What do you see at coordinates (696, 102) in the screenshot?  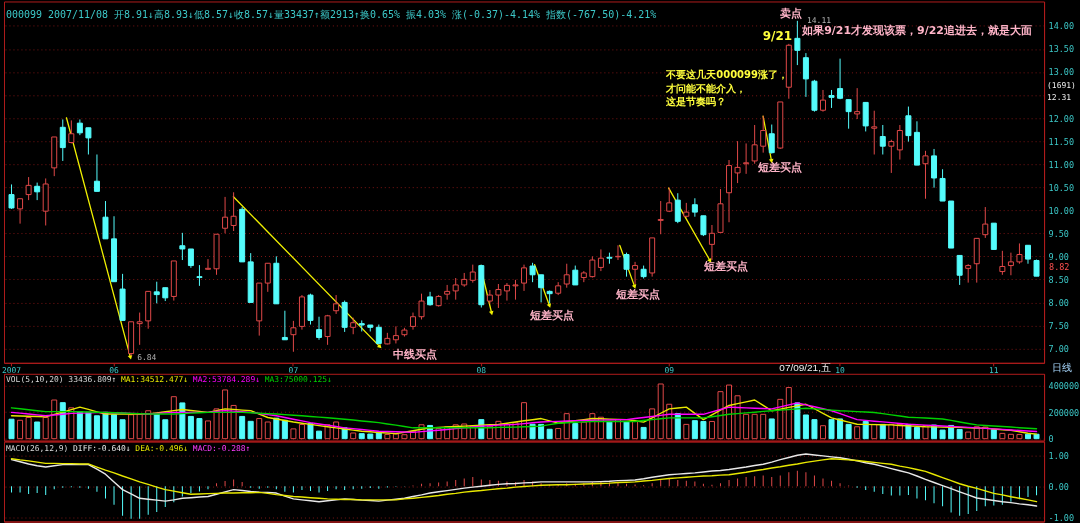 I see `annotation: 这是节奏吗？` at bounding box center [696, 102].